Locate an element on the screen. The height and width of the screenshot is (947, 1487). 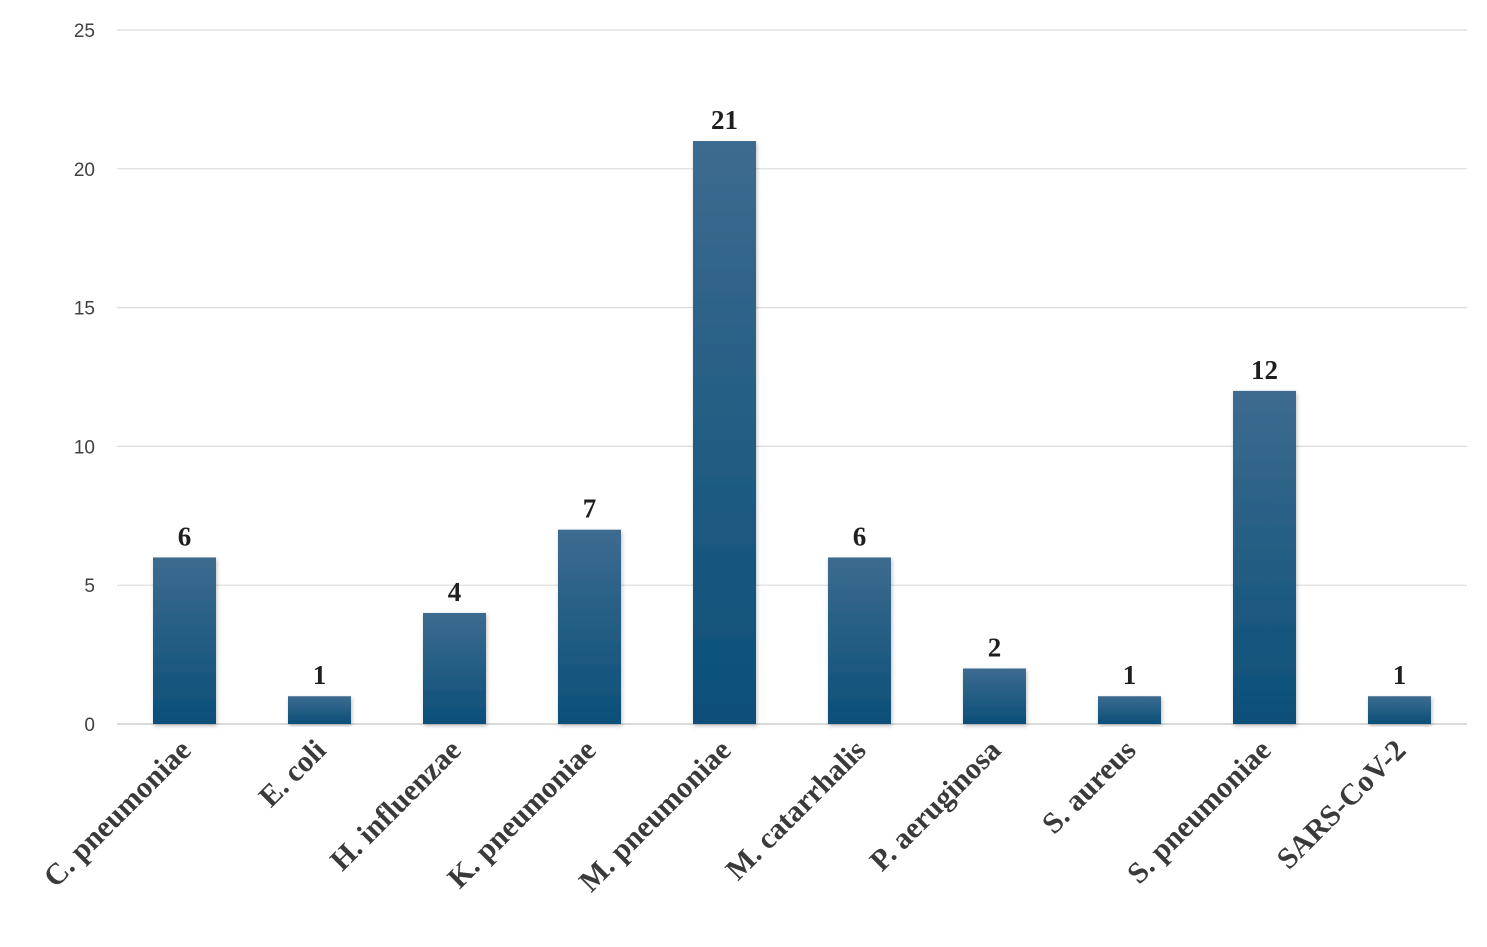
y-tick-label-10: 10 is located at coordinates (84, 447).